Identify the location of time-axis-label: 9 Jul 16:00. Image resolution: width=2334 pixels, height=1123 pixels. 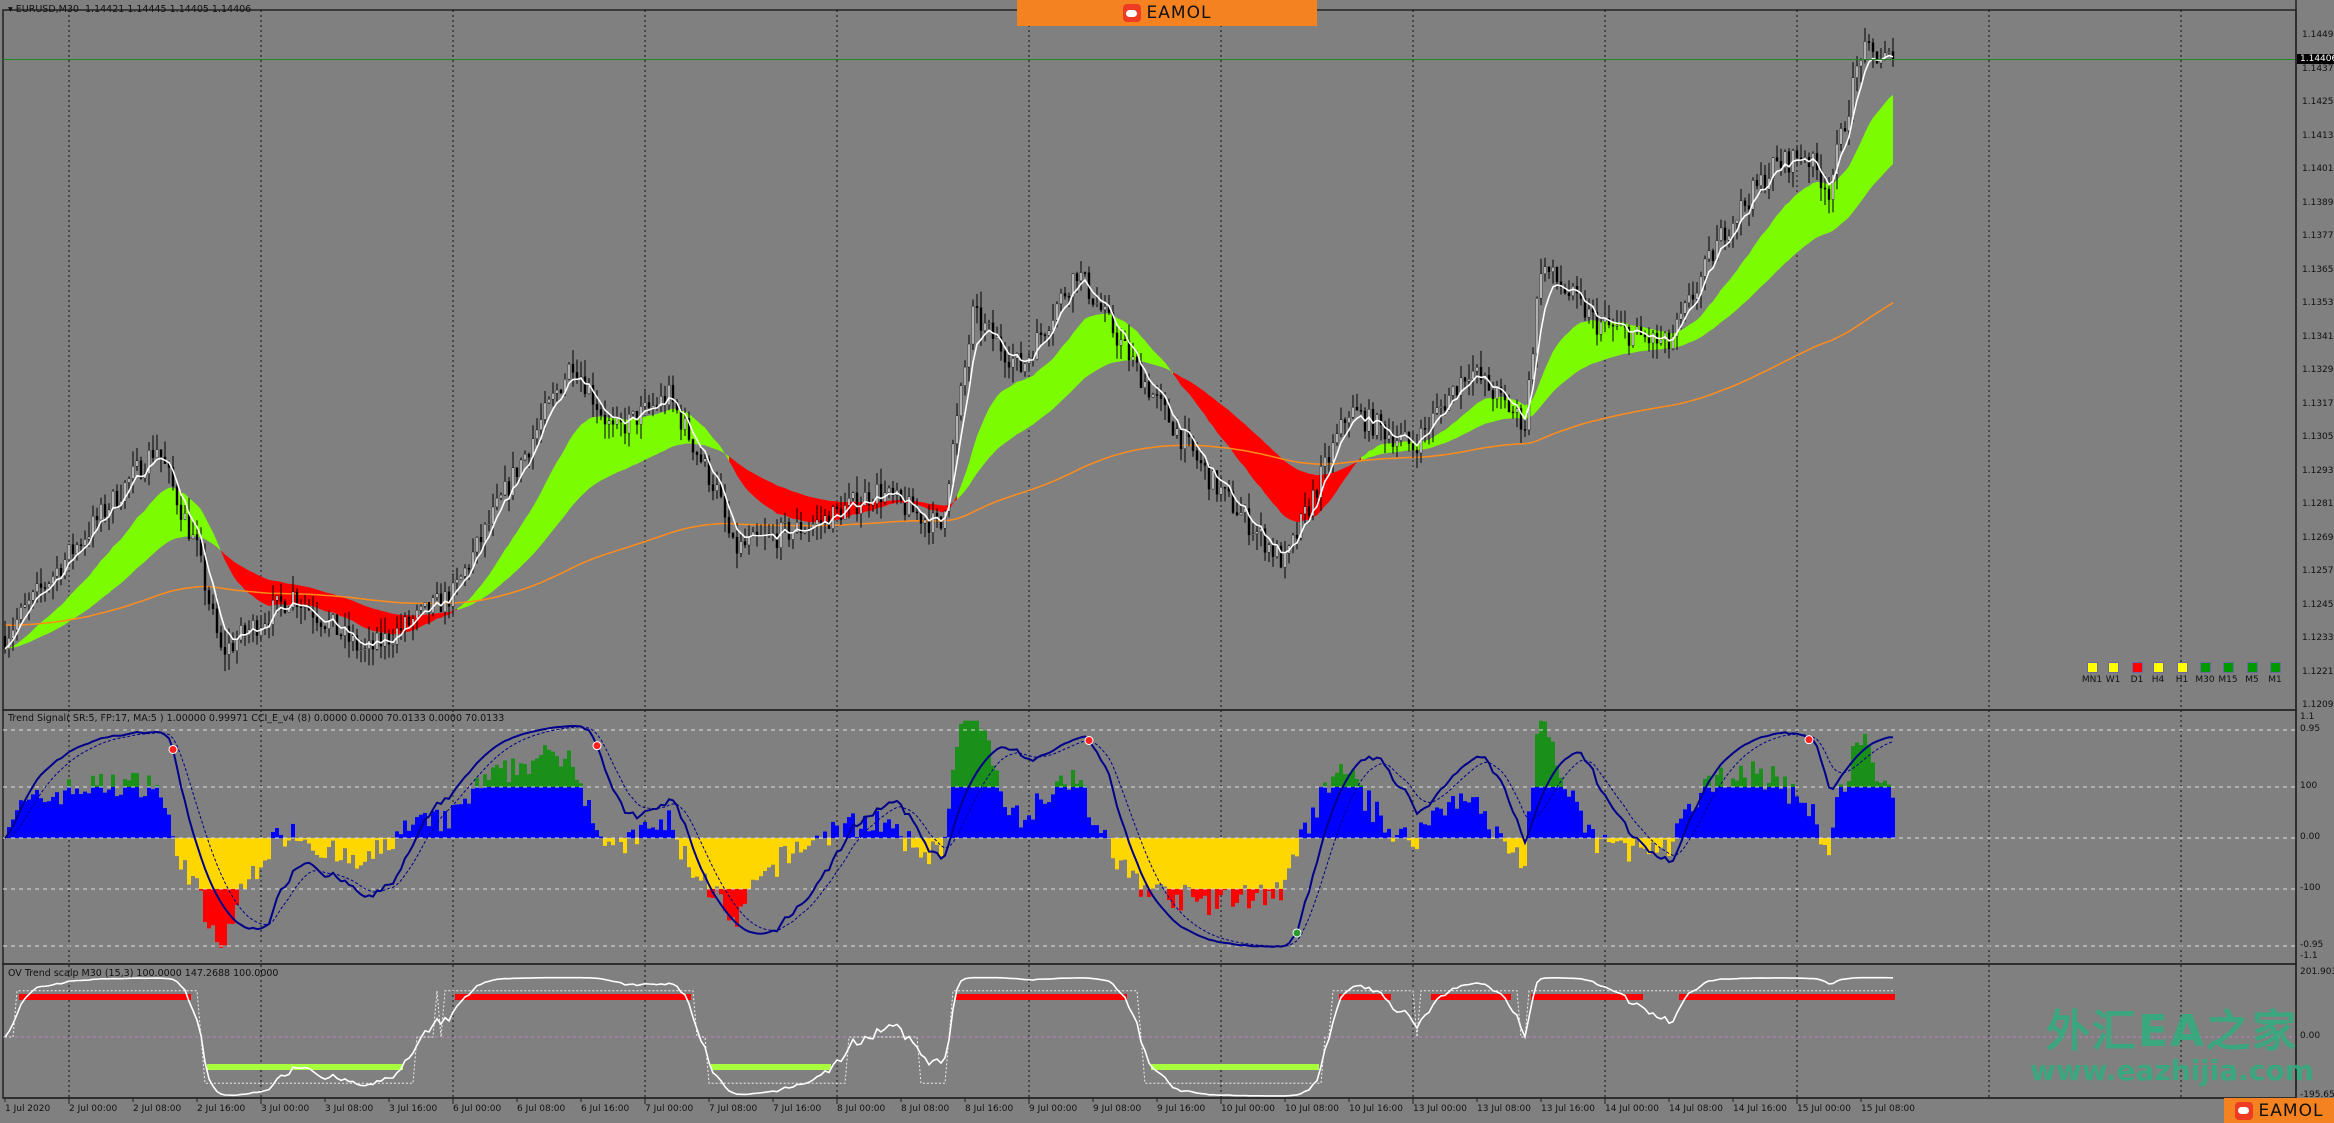
(1181, 1109).